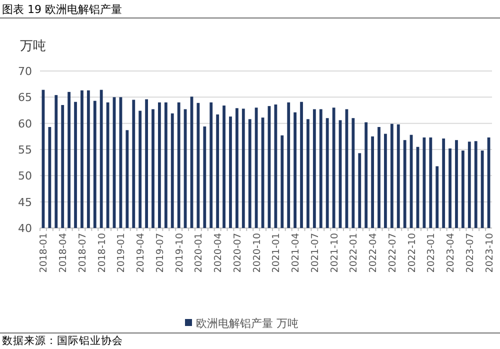 This screenshot has height=349, width=500. I want to click on x-tick-label: 2020-01, so click(199, 253).